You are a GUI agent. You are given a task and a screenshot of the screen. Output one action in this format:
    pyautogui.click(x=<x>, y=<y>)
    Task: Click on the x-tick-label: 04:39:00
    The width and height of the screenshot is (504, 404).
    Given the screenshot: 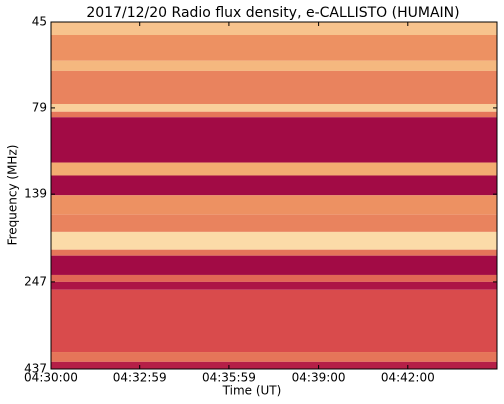 What is the action you would take?
    pyautogui.click(x=319, y=378)
    